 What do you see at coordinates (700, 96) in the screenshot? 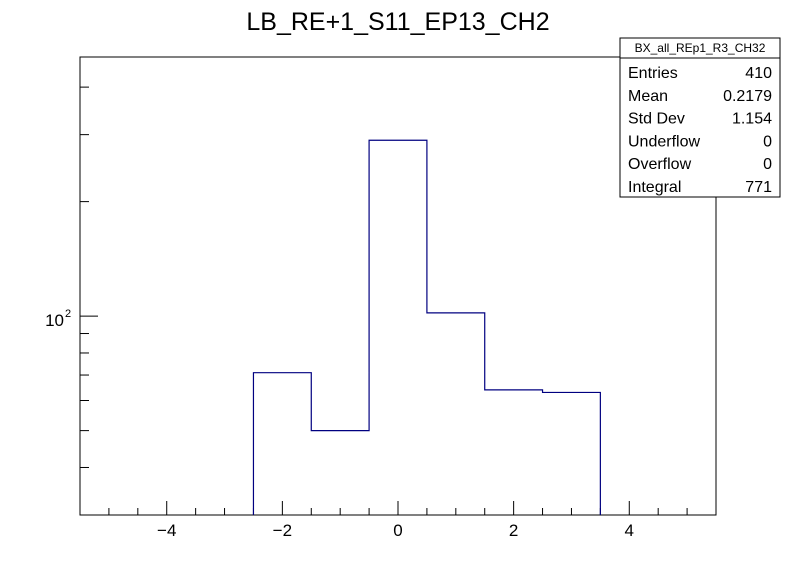
I see `stats-row: Mean 0.2179` at bounding box center [700, 96].